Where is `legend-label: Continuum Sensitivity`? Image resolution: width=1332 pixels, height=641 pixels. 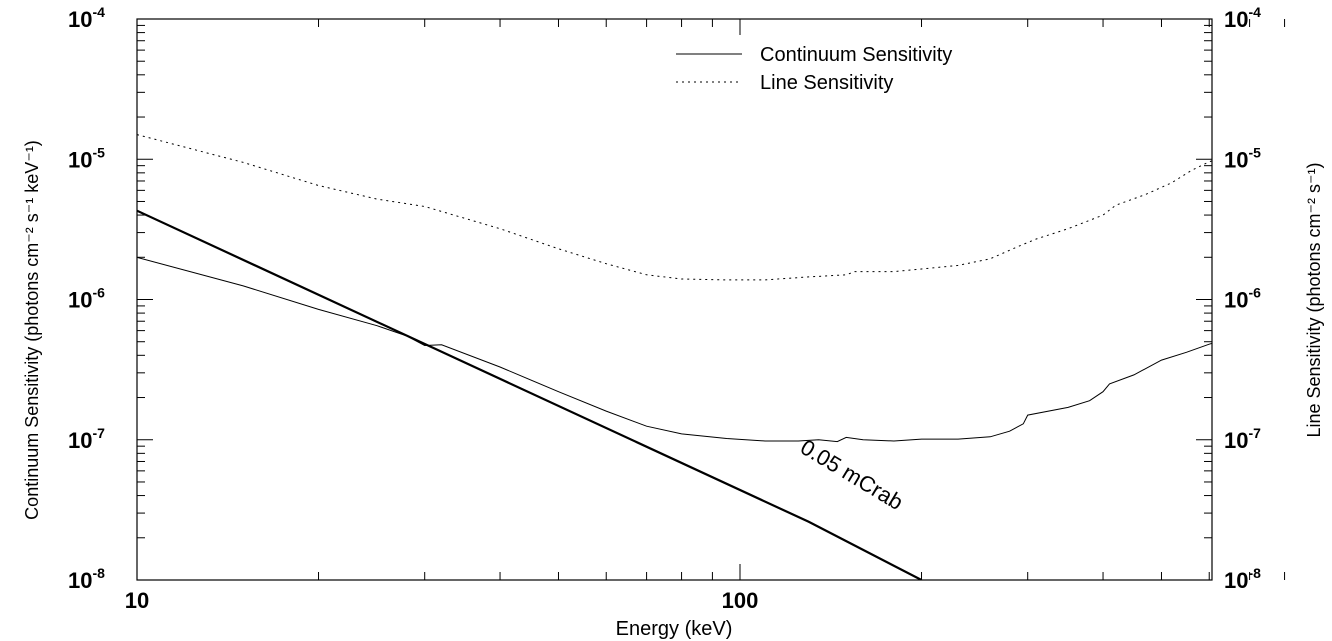
legend-label: Continuum Sensitivity is located at coordinates (856, 55).